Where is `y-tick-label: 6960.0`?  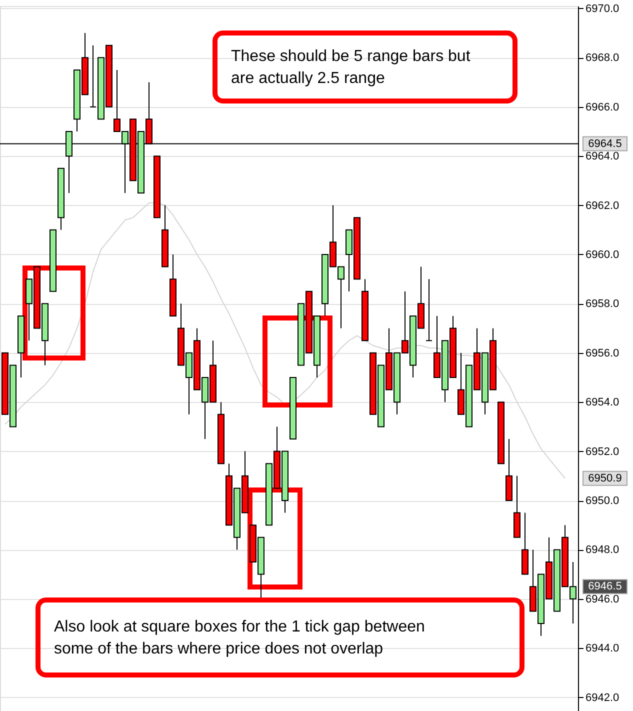
y-tick-label: 6960.0 is located at coordinates (603, 254).